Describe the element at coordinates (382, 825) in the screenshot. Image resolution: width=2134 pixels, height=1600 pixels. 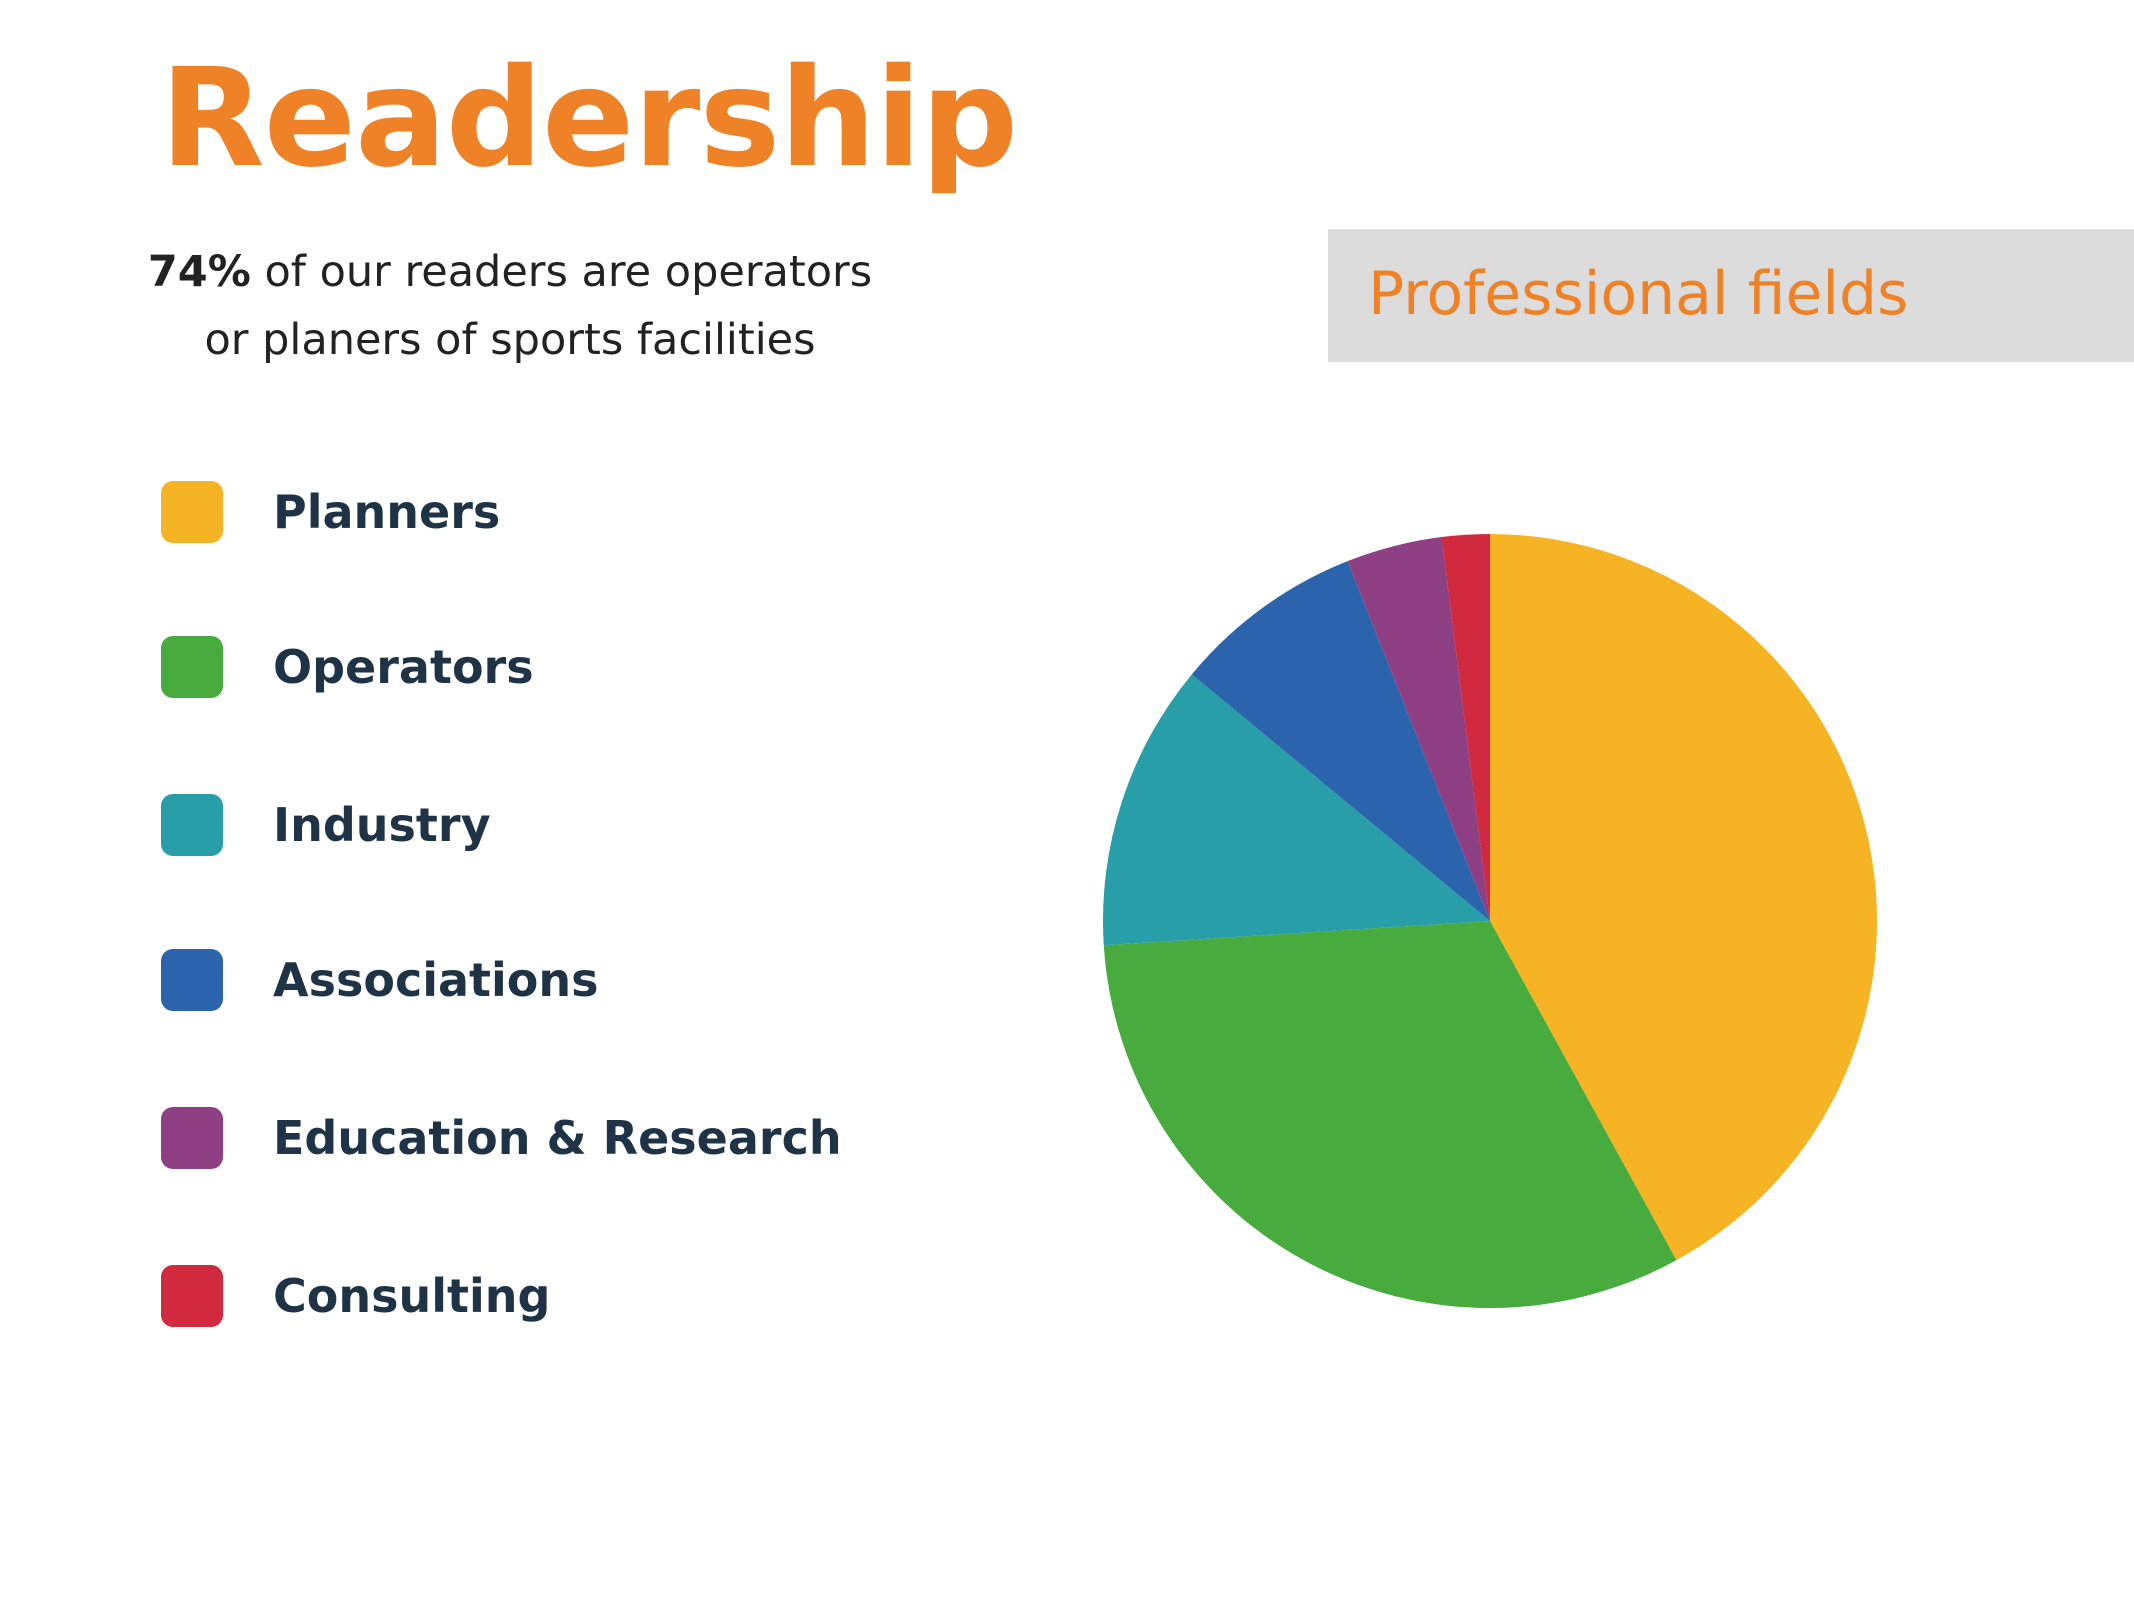
I see `legend-label: Industry` at that location.